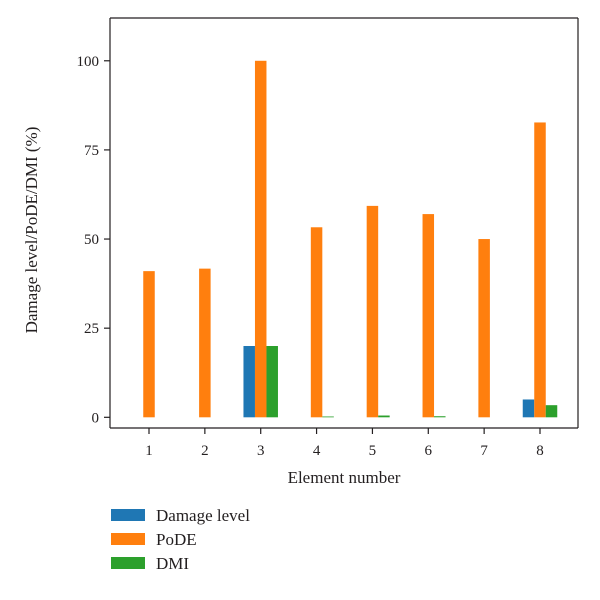 This screenshot has width=600, height=600. What do you see at coordinates (344, 477) in the screenshot?
I see `x-axis-title: Element number` at bounding box center [344, 477].